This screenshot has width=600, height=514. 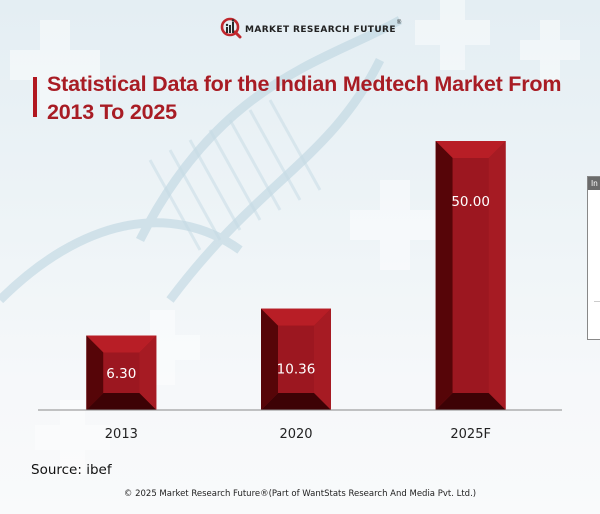 I want to click on side-panel-divider, so click(x=597, y=301).